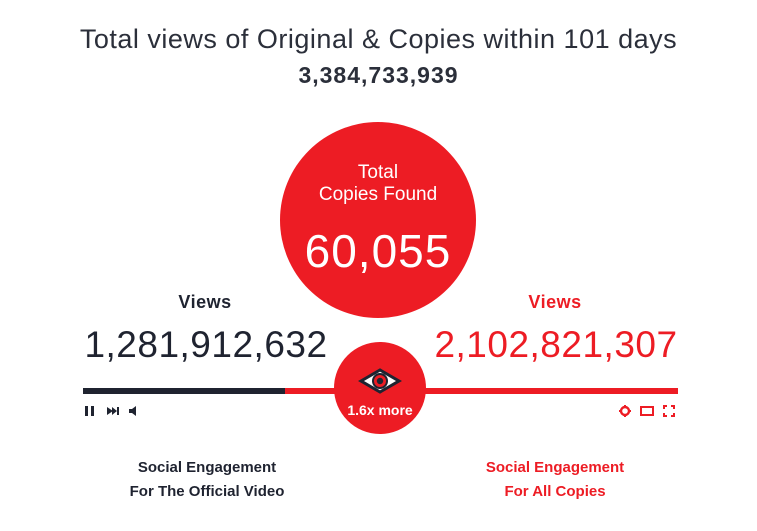 The height and width of the screenshot is (531, 757). Describe the element at coordinates (184, 391) in the screenshot. I see `progress-bar-played` at that location.